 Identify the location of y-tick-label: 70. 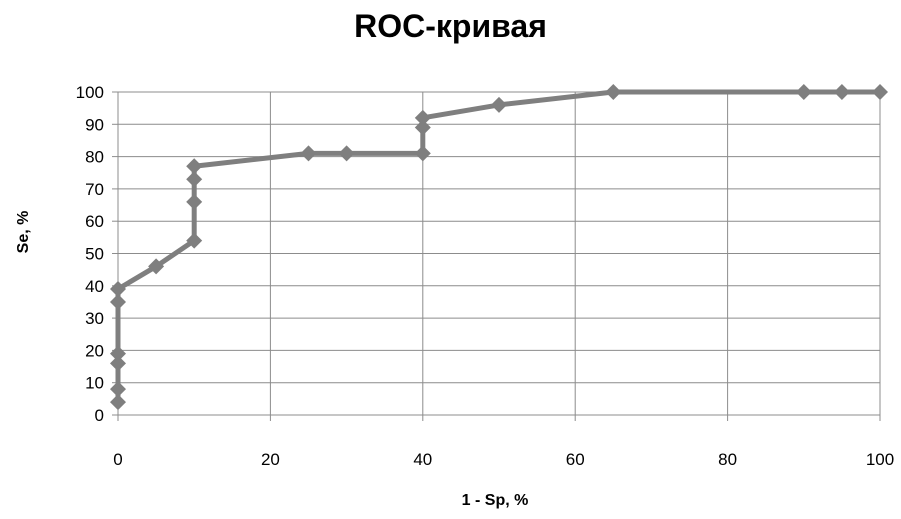
(94, 189).